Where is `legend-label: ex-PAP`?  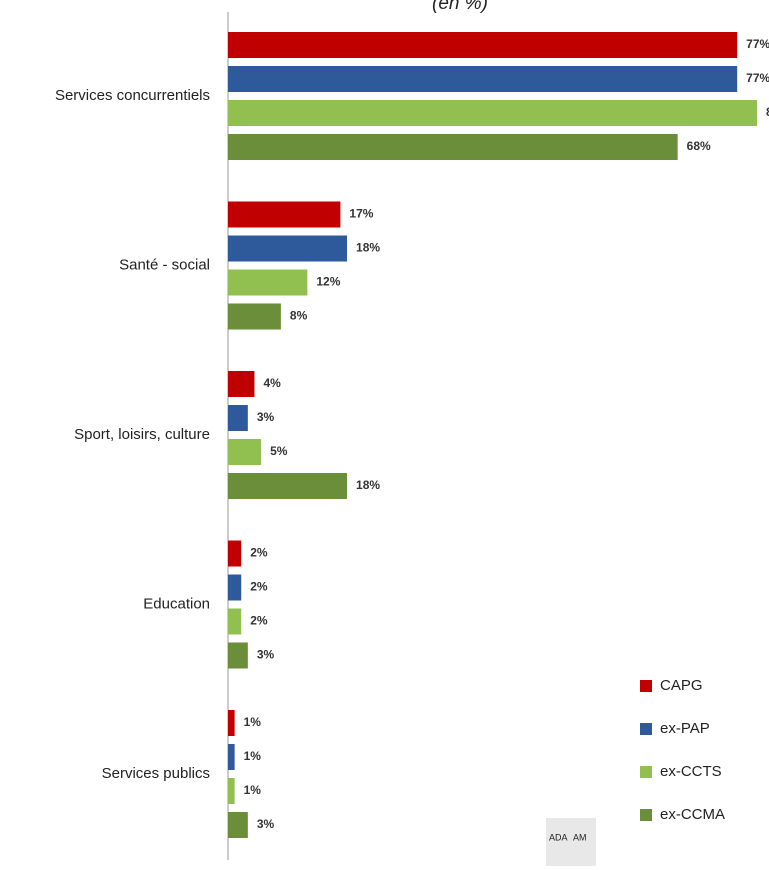 legend-label: ex-PAP is located at coordinates (685, 728).